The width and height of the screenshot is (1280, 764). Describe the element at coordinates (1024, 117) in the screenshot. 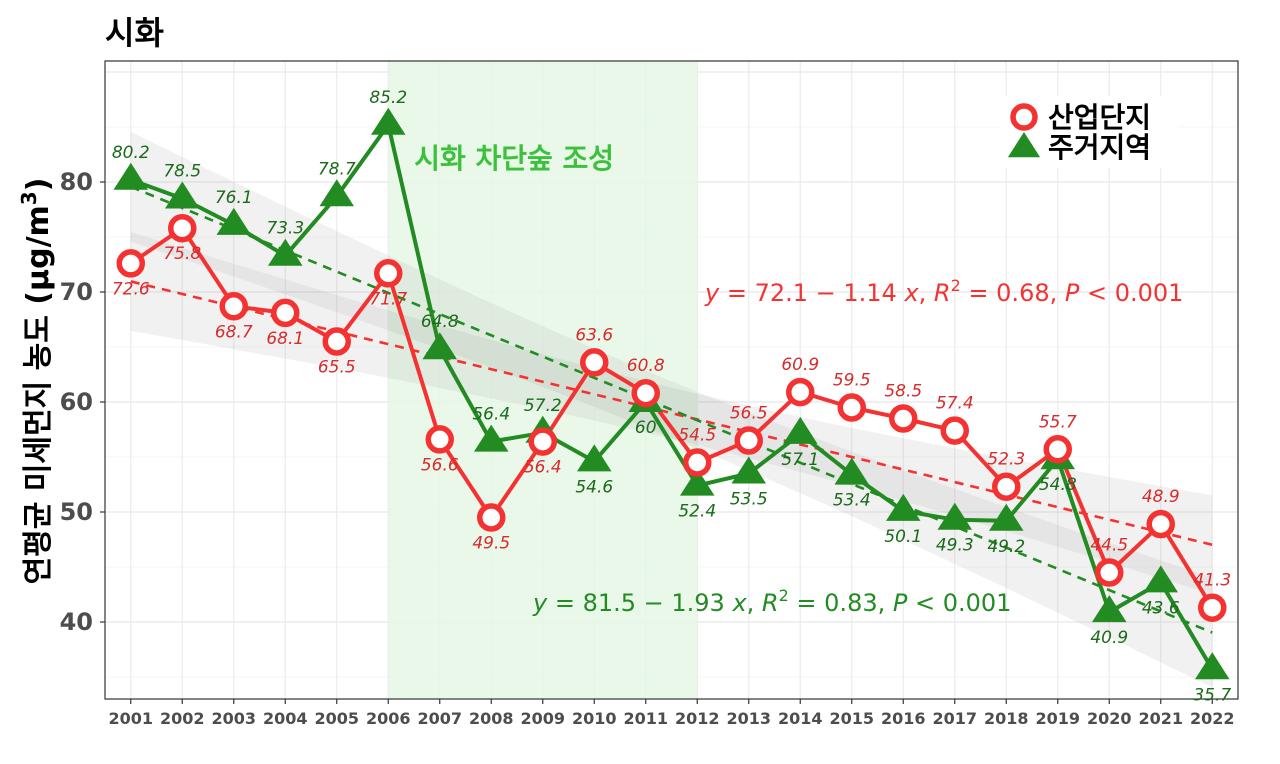

I see `legend-key-industrial` at that location.